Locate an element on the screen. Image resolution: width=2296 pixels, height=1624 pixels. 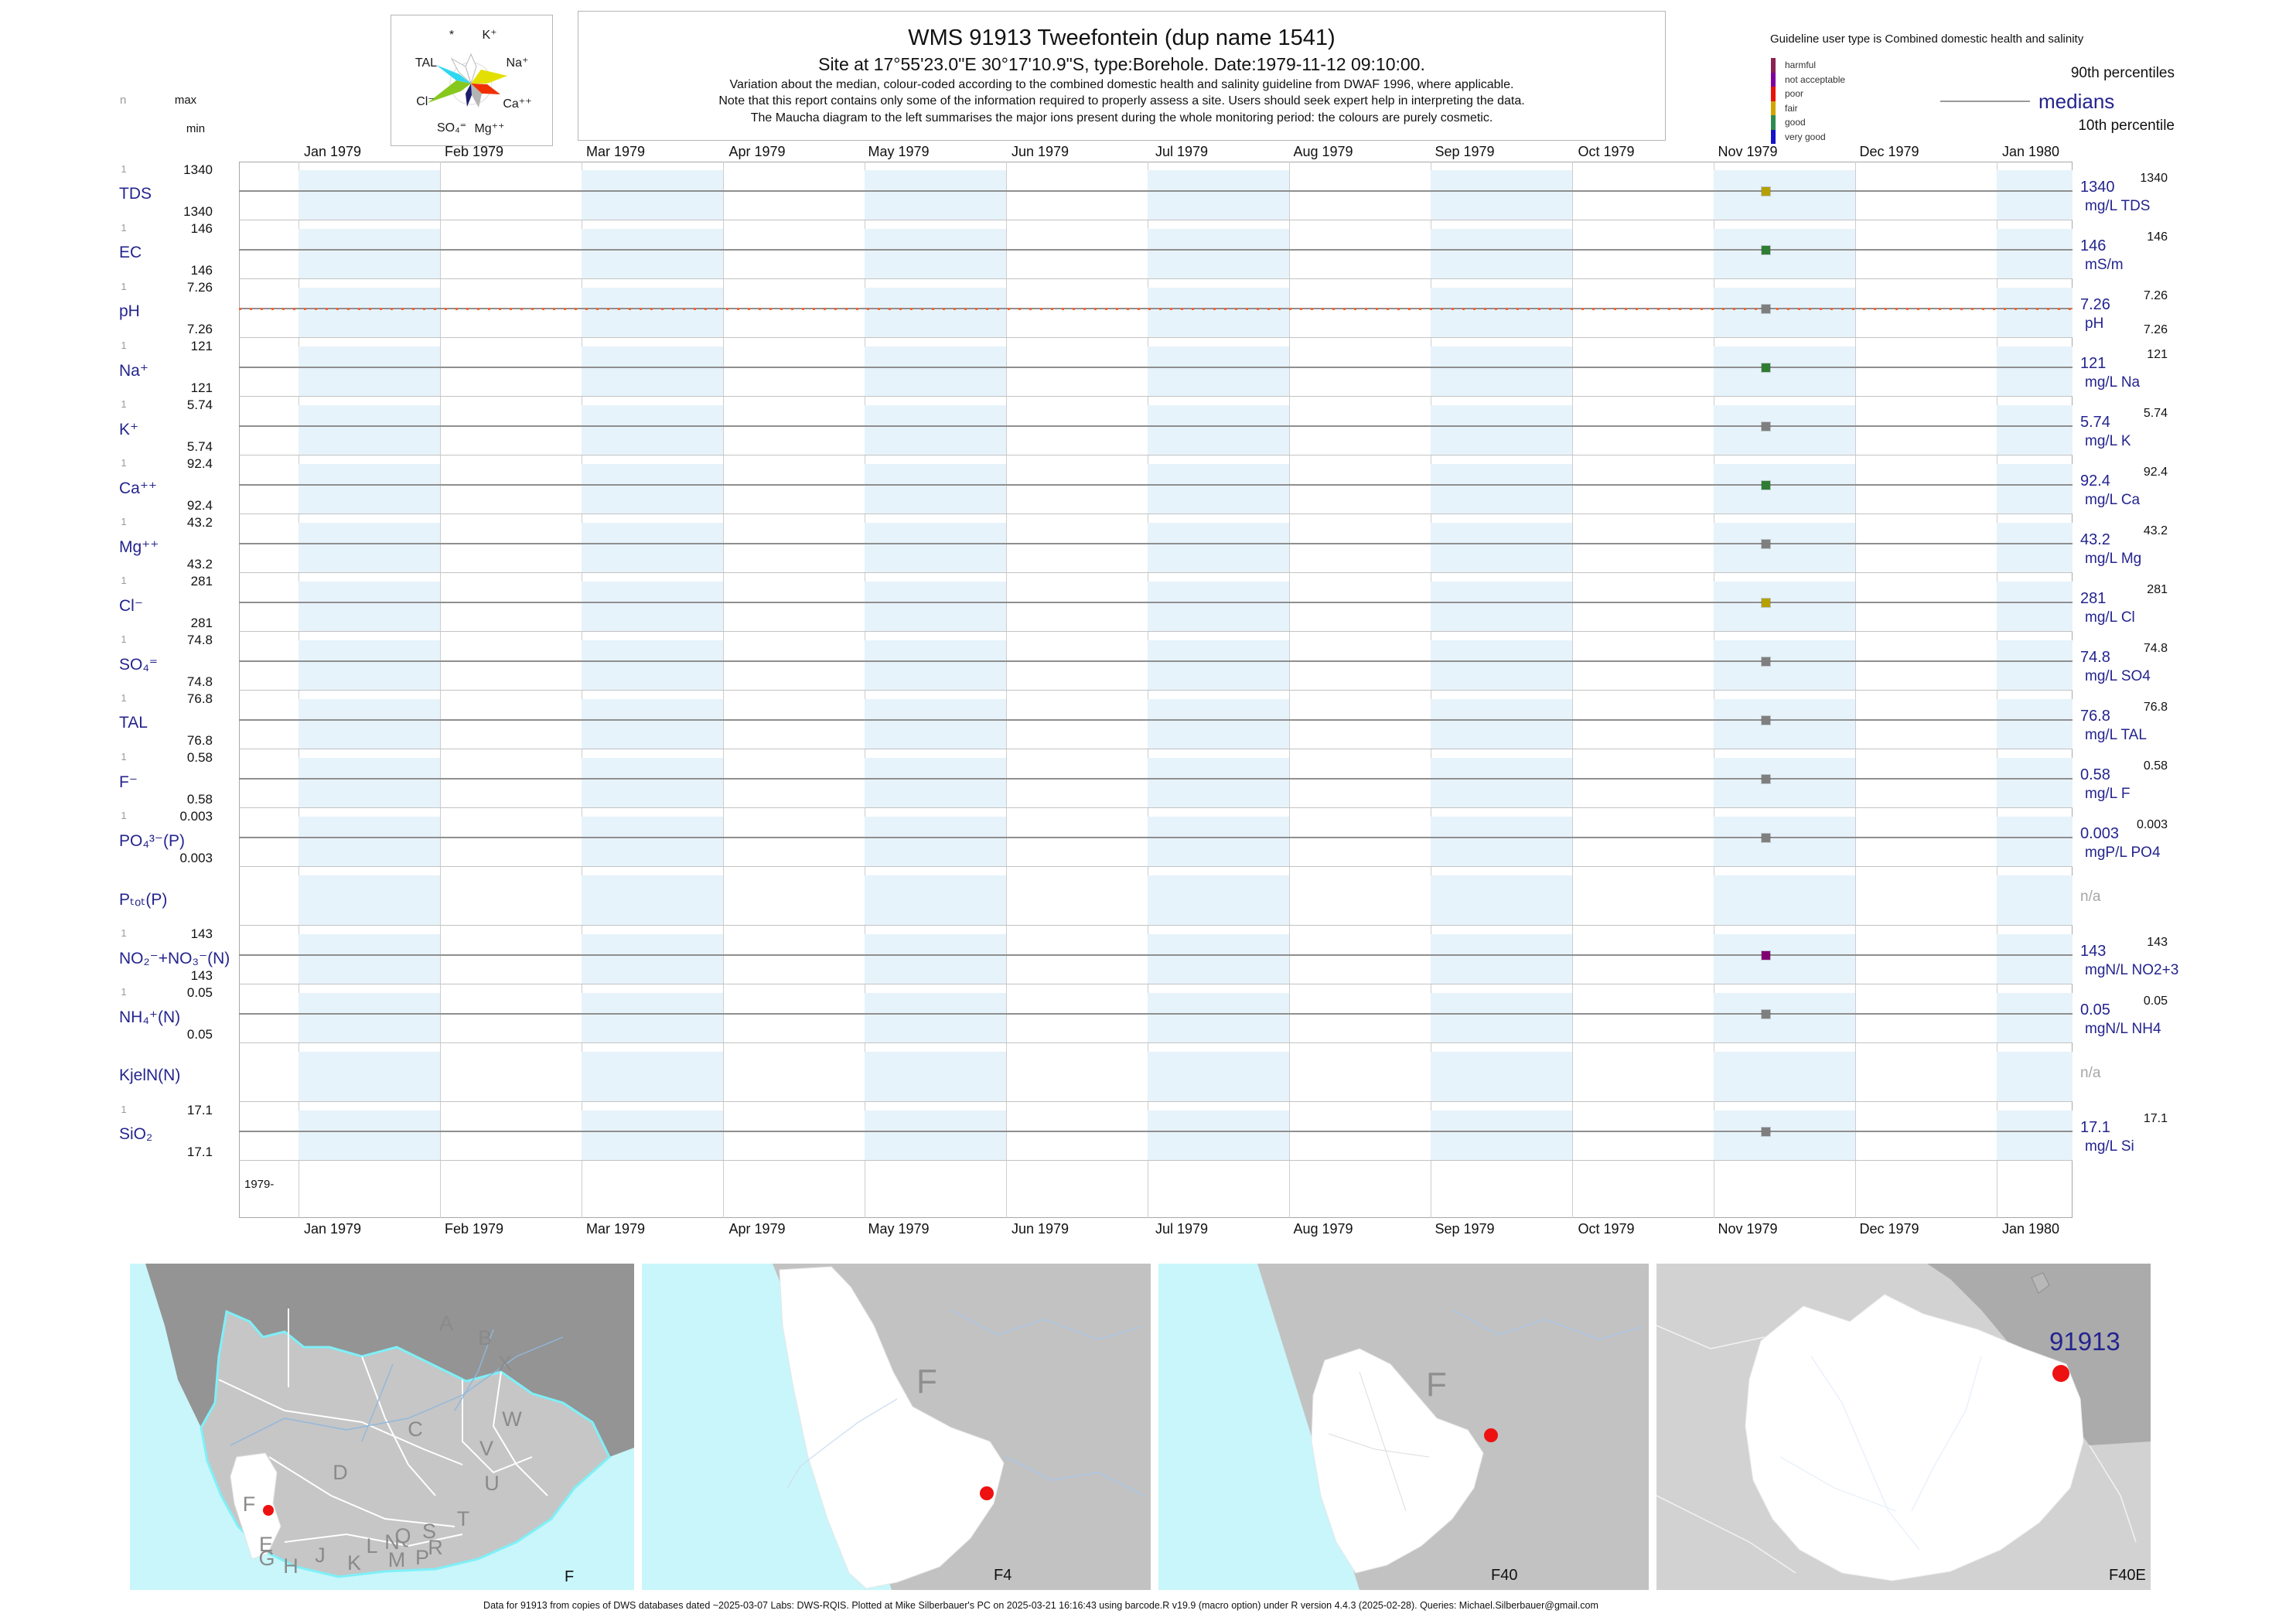
row-p90-value: 0.05 is located at coordinates (2155, 1001).